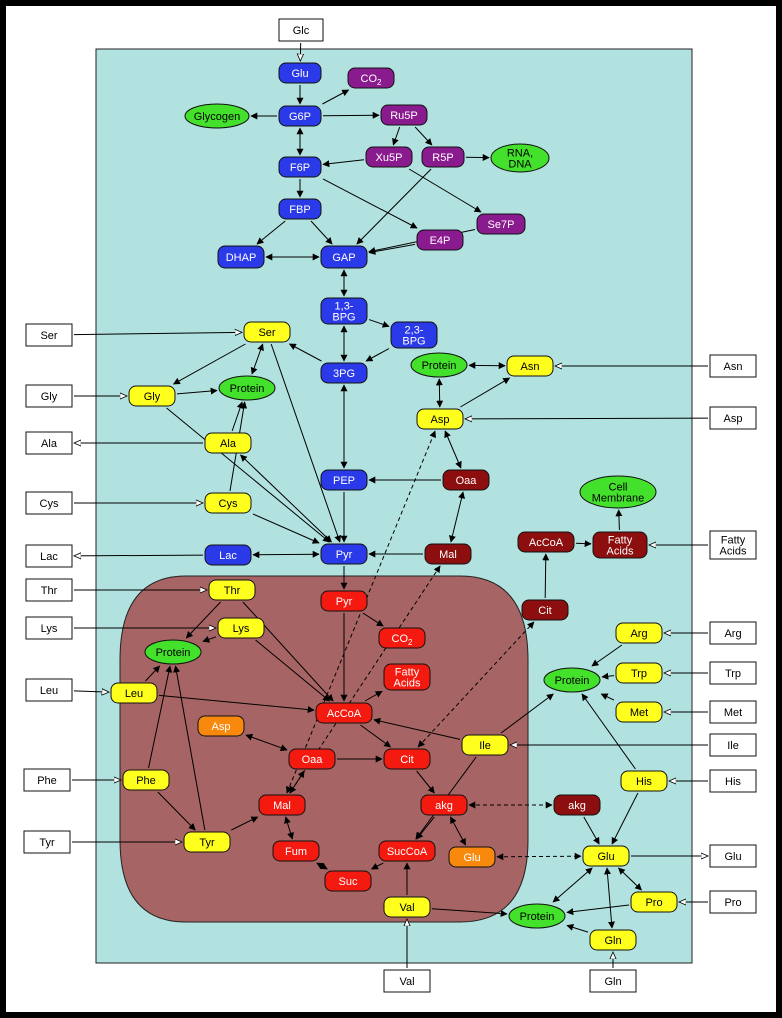 This screenshot has height=1018, width=782. I want to click on reaction-edge-f6p-e4p, so click(370, 203).